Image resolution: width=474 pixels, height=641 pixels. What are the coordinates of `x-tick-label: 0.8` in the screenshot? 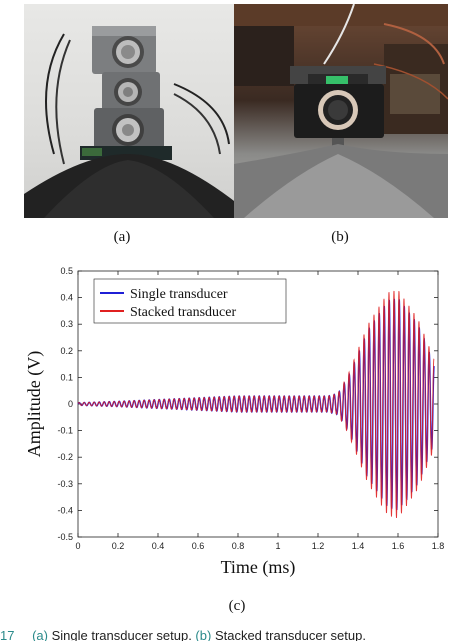 It's located at (238, 546).